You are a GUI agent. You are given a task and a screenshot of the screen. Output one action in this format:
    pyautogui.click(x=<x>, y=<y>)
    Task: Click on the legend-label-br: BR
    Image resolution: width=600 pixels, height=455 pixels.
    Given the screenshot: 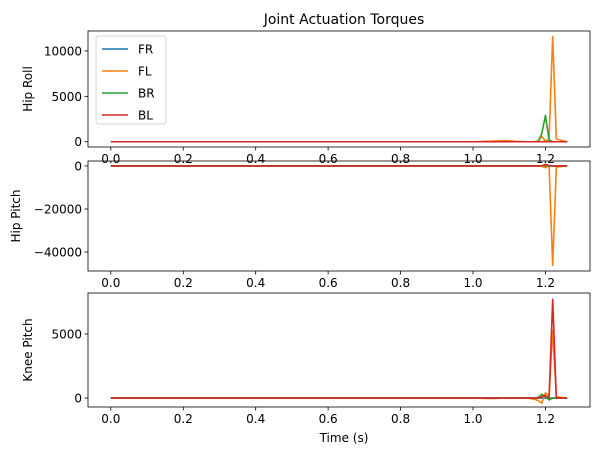 What is the action you would take?
    pyautogui.click(x=146, y=94)
    